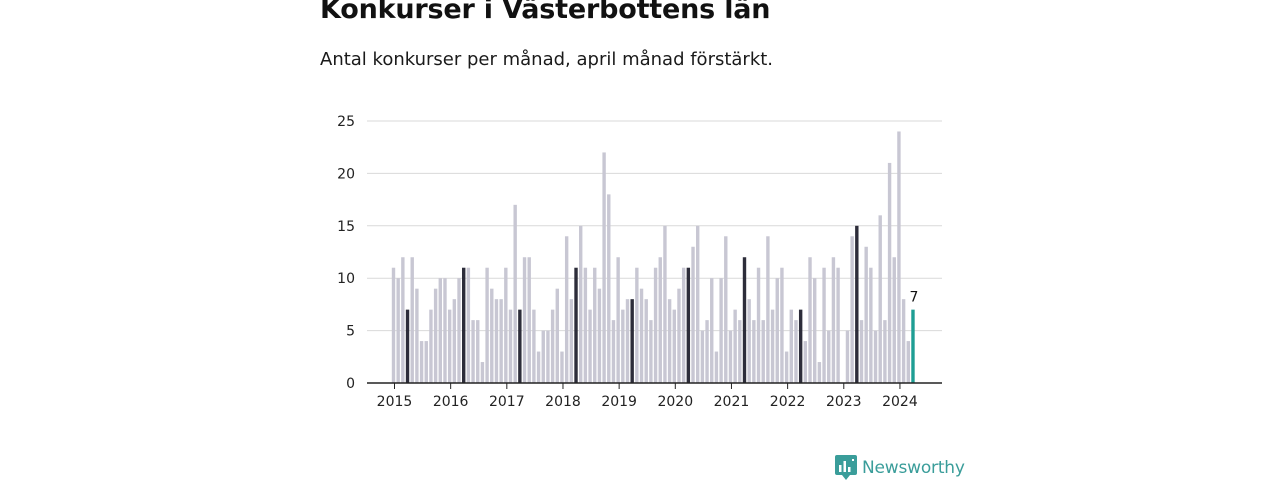 Image resolution: width=1280 pixels, height=481 pixels. What do you see at coordinates (900, 402) in the screenshot?
I see `x-tick-label: 2024` at bounding box center [900, 402].